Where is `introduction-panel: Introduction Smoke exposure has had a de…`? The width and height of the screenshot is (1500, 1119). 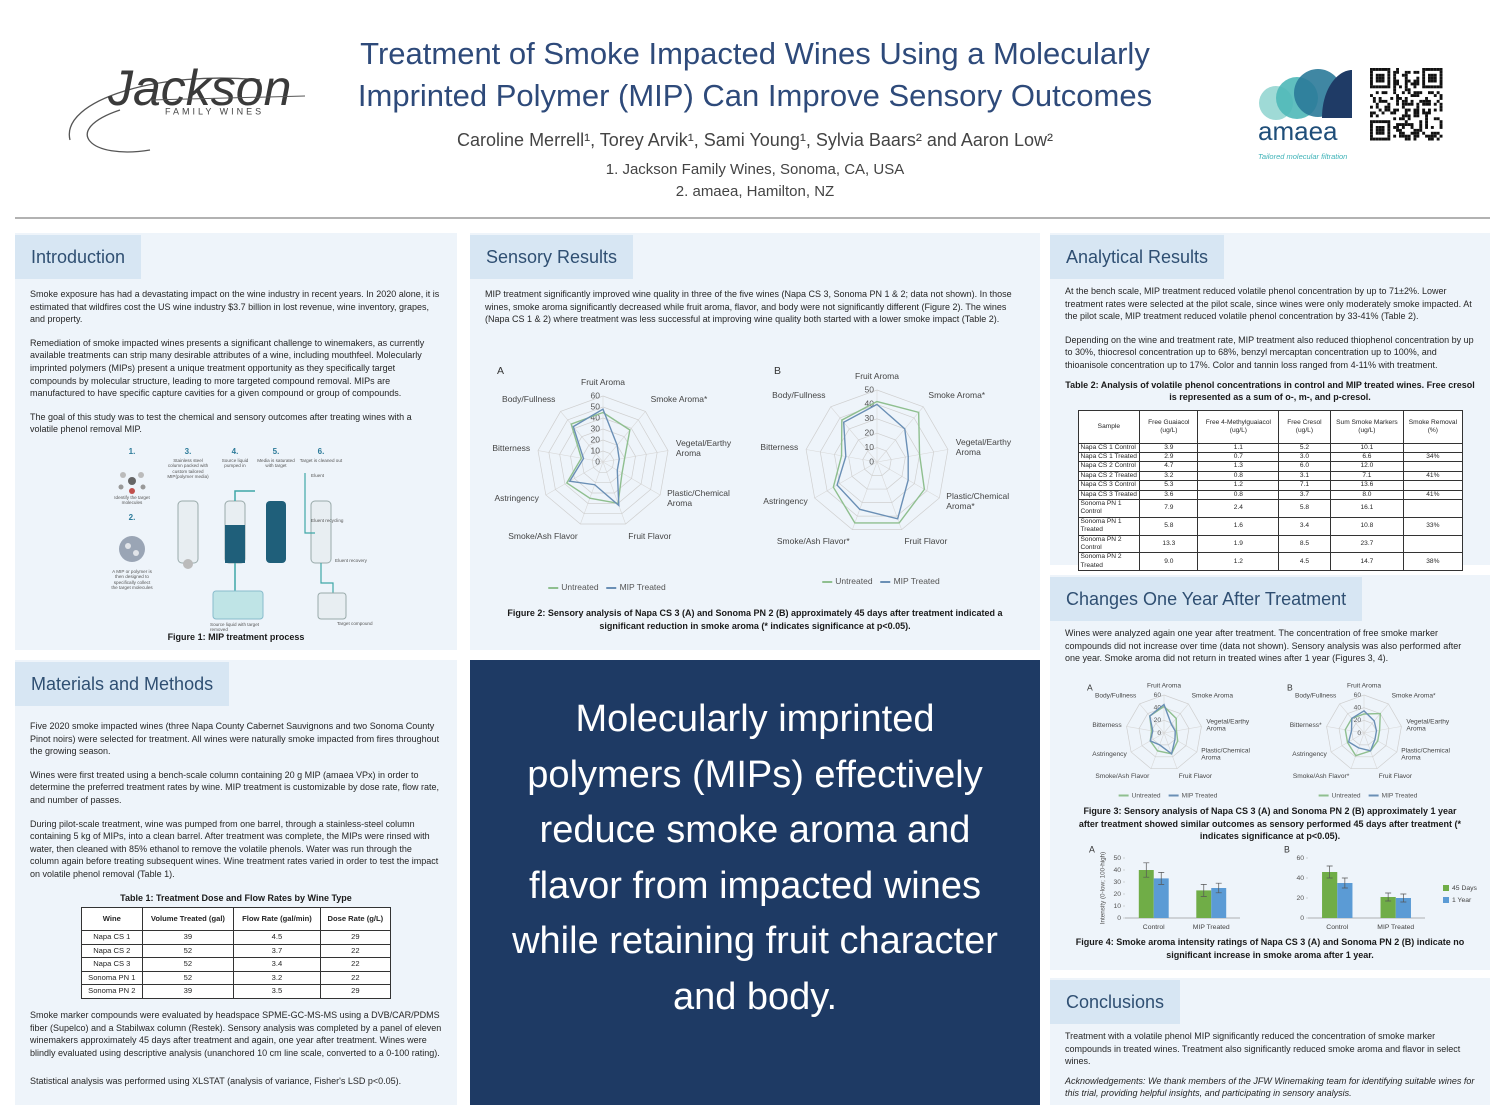
introduction-panel: Introduction Smoke exposure has had a de… is located at coordinates (236, 441).